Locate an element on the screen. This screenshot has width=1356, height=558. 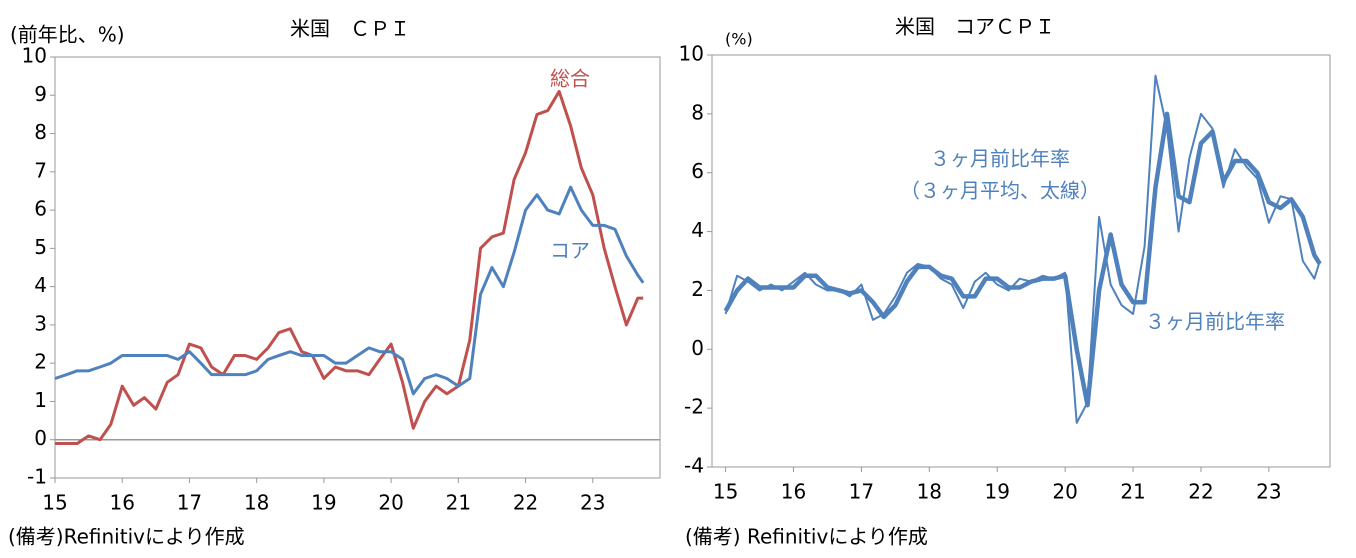
note: (備考)Refinitivにより作成 is located at coordinates (126, 537).